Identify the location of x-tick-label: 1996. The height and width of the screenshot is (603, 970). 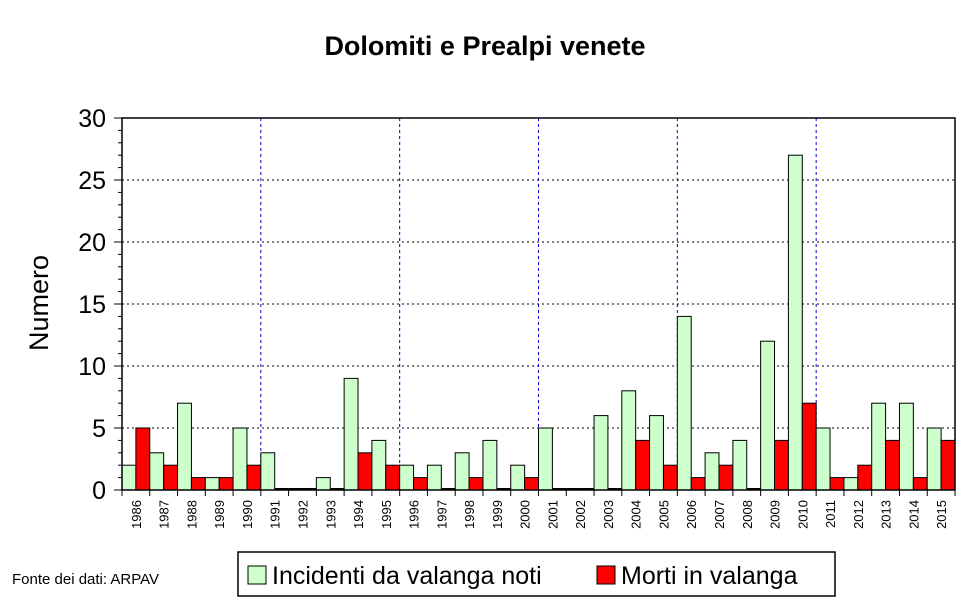
(414, 514).